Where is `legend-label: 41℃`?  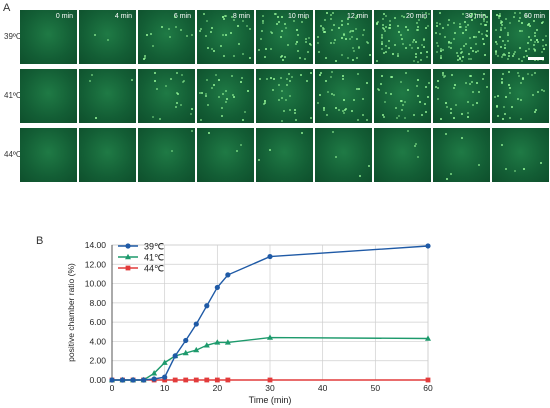
legend-label: 41℃ is located at coordinates (154, 258).